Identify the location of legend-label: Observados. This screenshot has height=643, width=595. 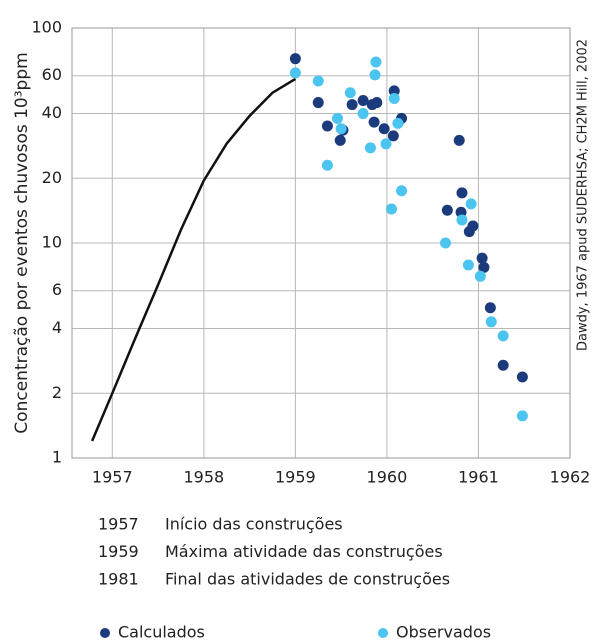
(443, 632).